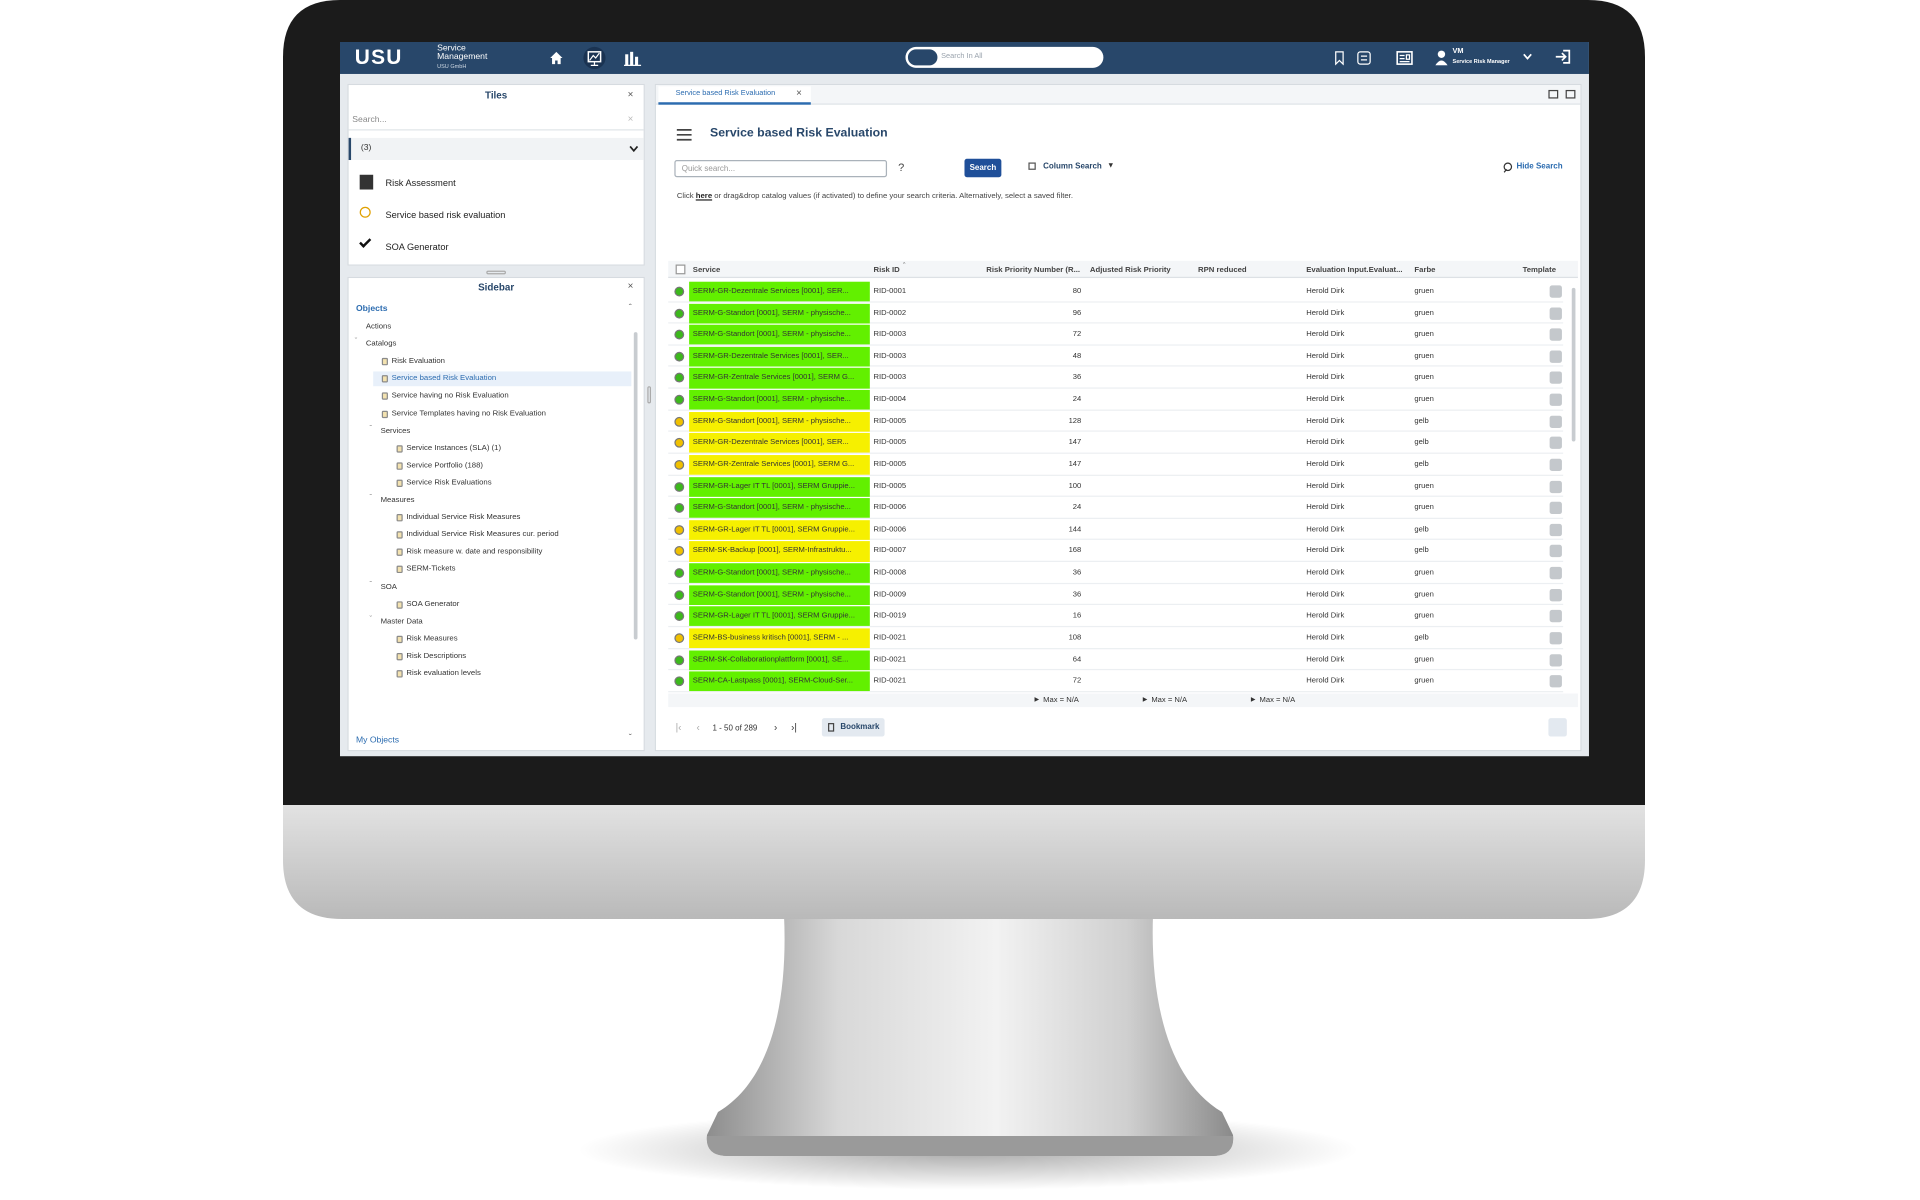  I want to click on risk-id: RID-0003, so click(890, 334).